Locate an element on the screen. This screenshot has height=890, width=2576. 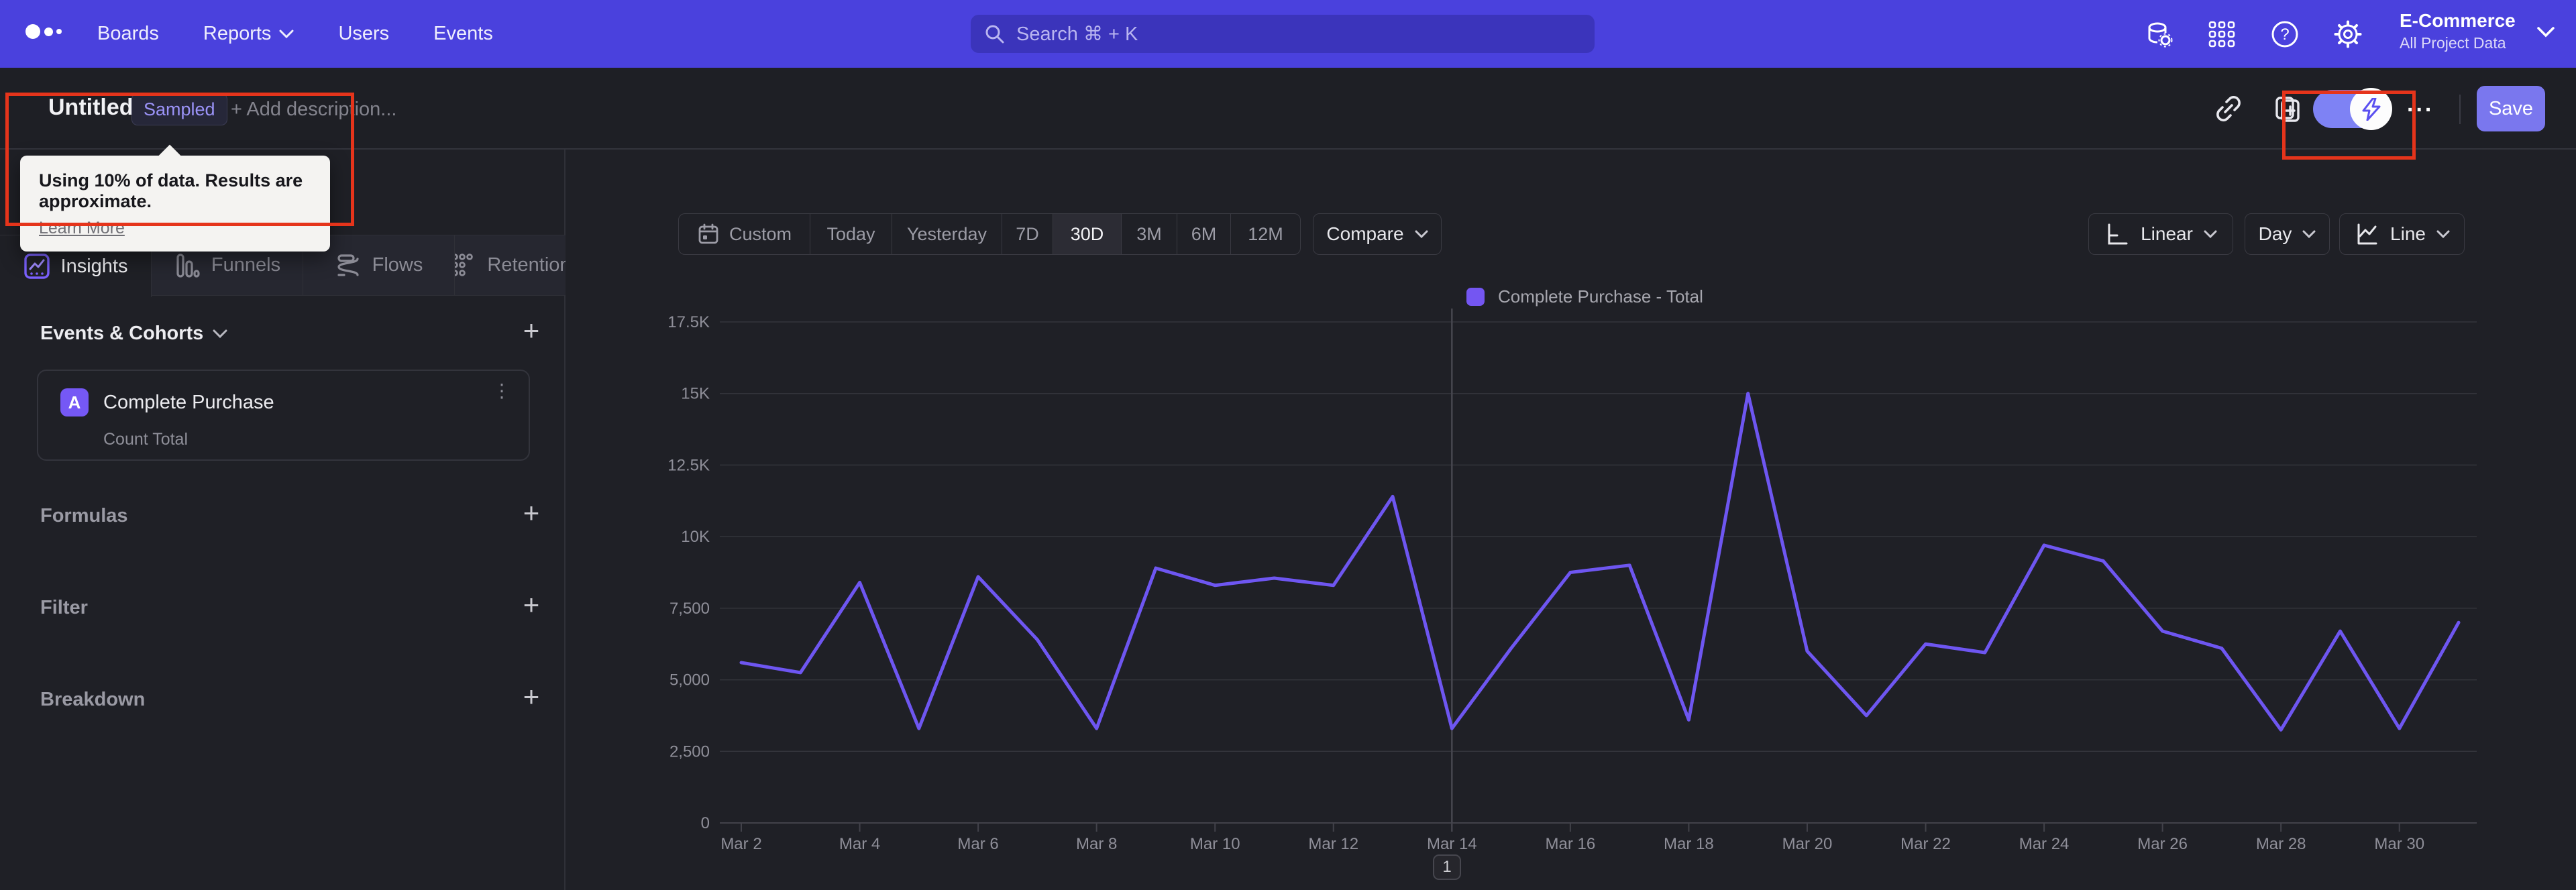
lightning-bolt-icon is located at coordinates (2371, 109).